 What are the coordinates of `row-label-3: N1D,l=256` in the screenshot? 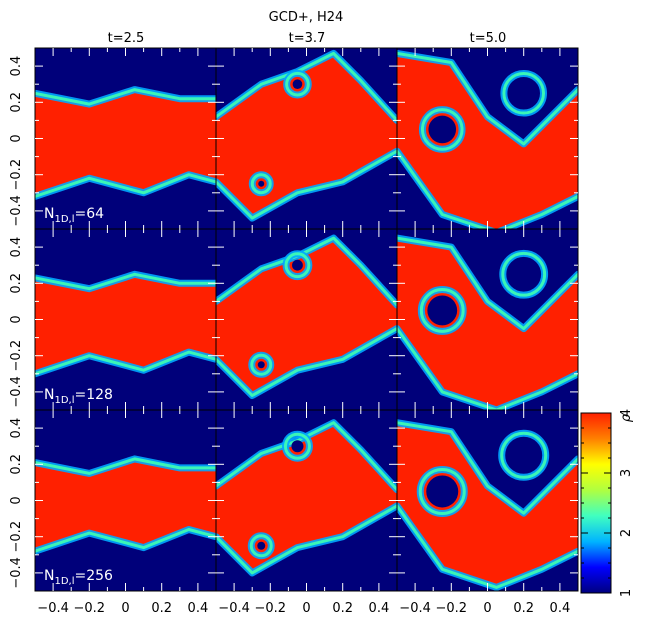 It's located at (78, 577).